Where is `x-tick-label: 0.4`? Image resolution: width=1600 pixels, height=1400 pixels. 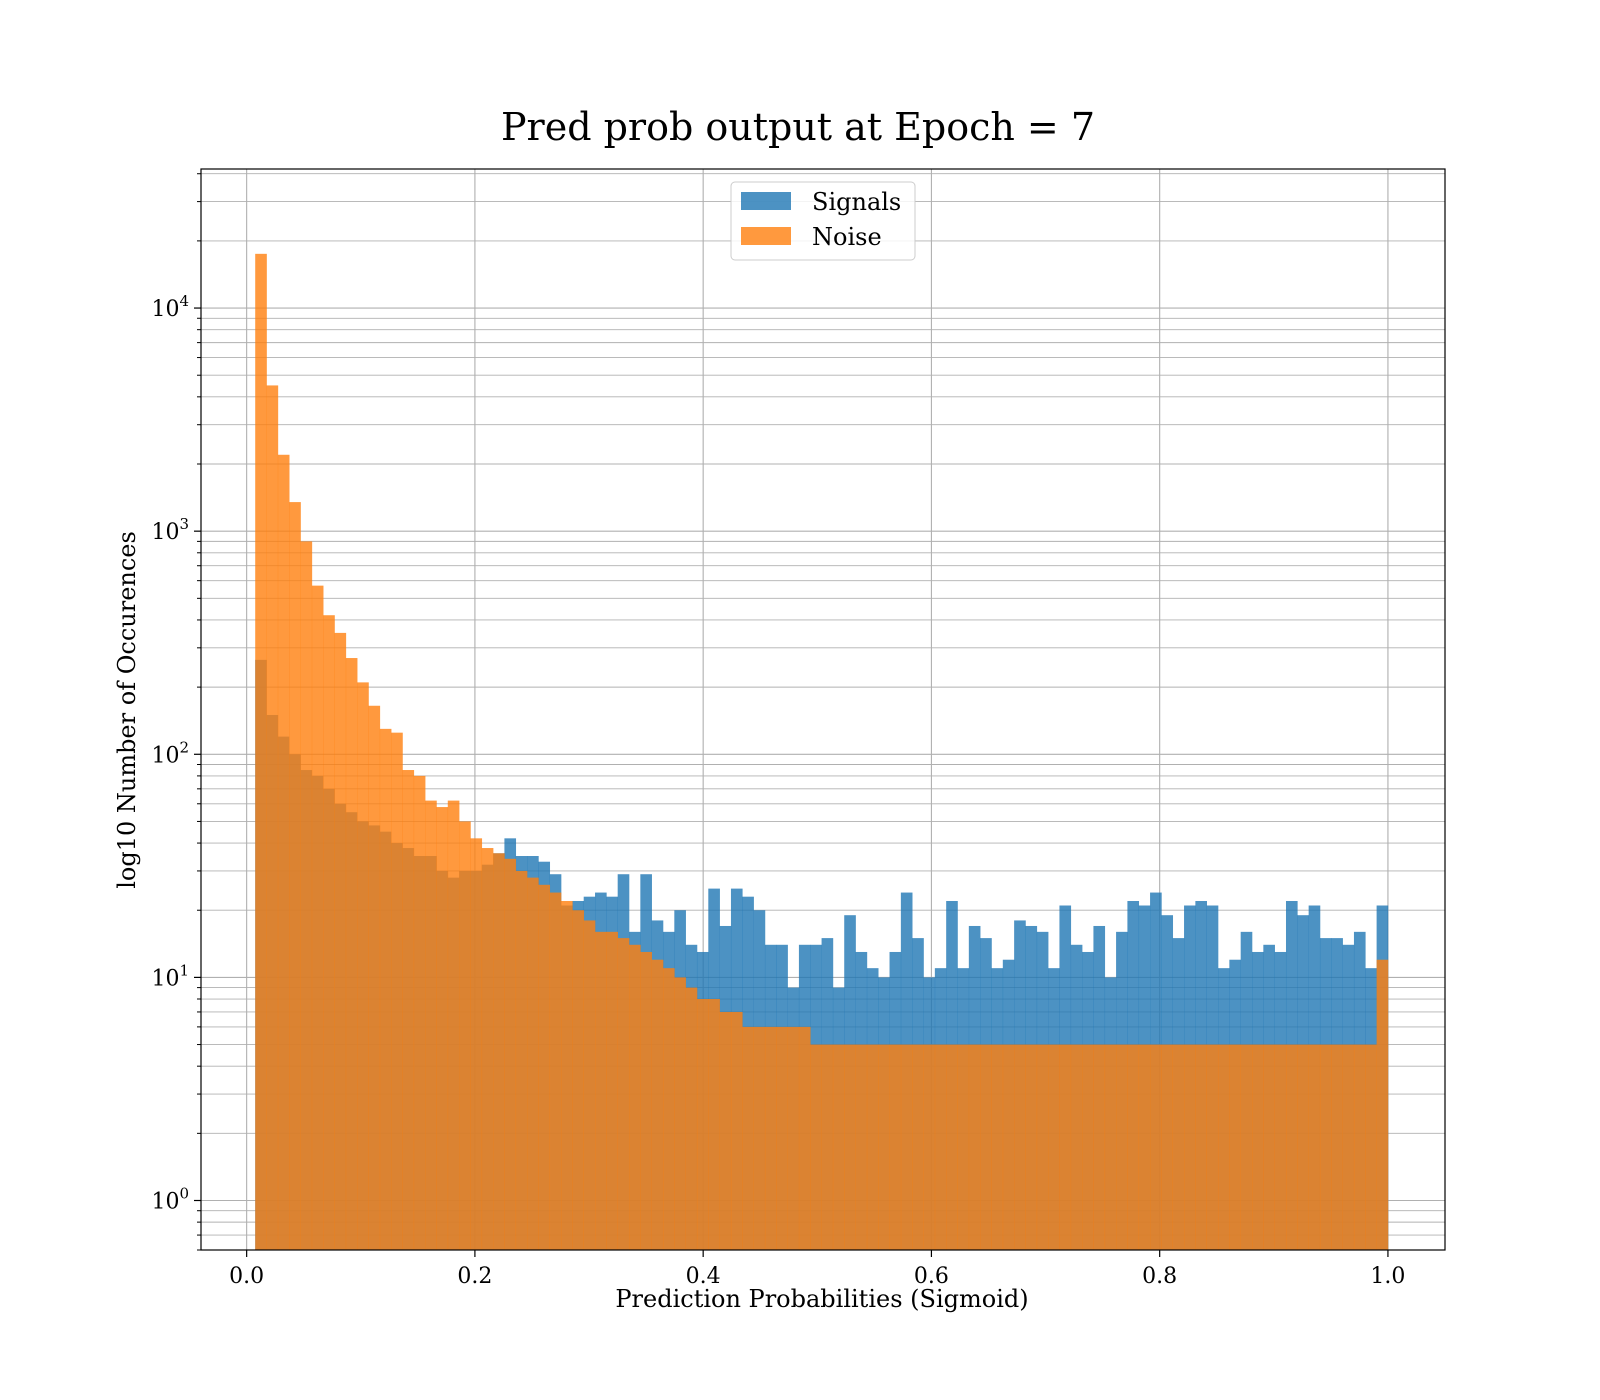 x-tick-label: 0.4 is located at coordinates (703, 1276).